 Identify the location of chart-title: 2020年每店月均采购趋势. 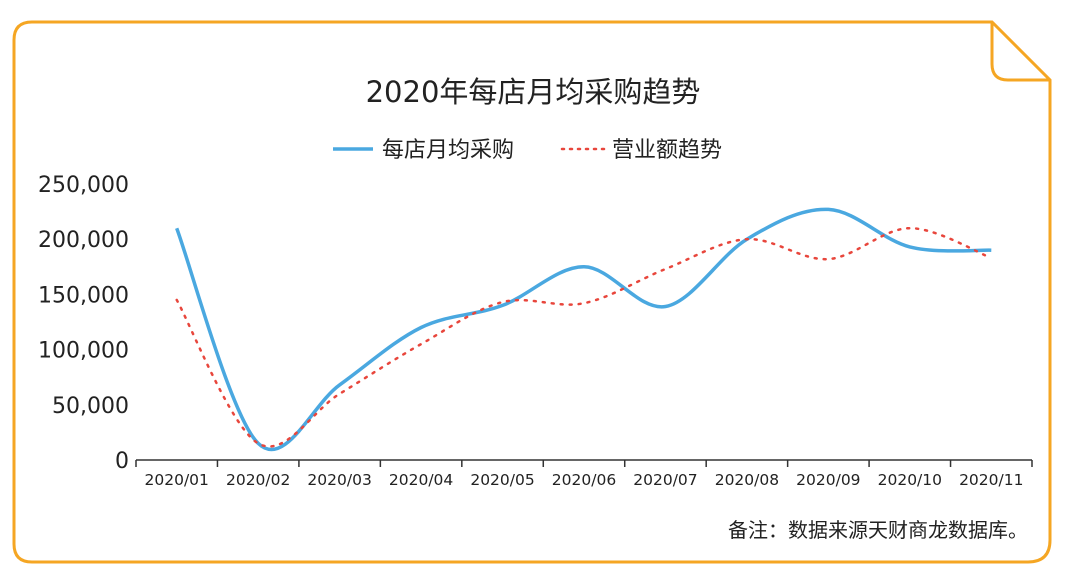
(533, 92).